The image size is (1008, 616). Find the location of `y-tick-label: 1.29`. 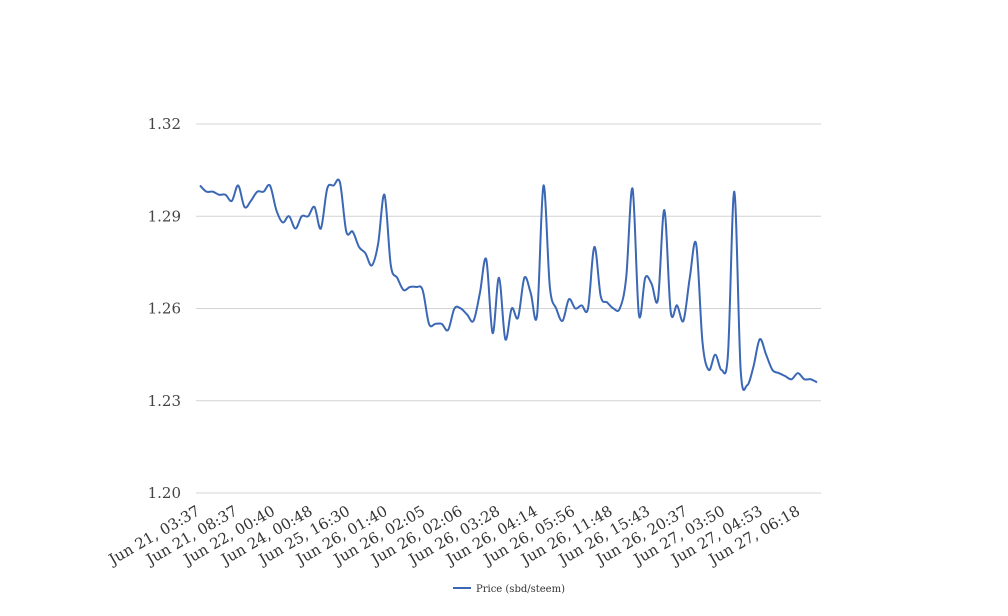

y-tick-label: 1.29 is located at coordinates (164, 216).